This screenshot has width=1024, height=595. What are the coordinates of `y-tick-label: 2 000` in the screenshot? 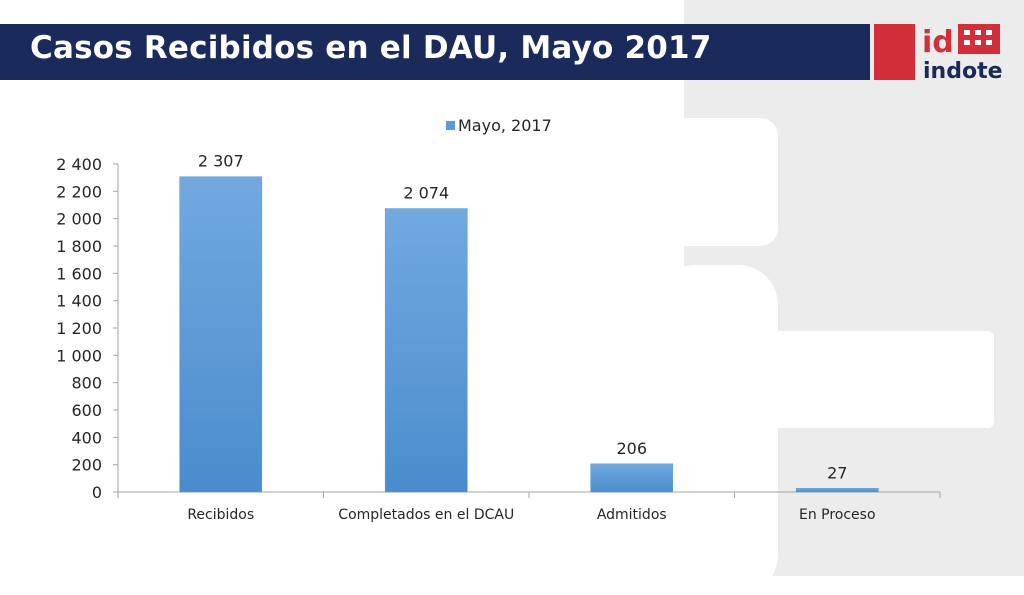 It's located at (79, 219).